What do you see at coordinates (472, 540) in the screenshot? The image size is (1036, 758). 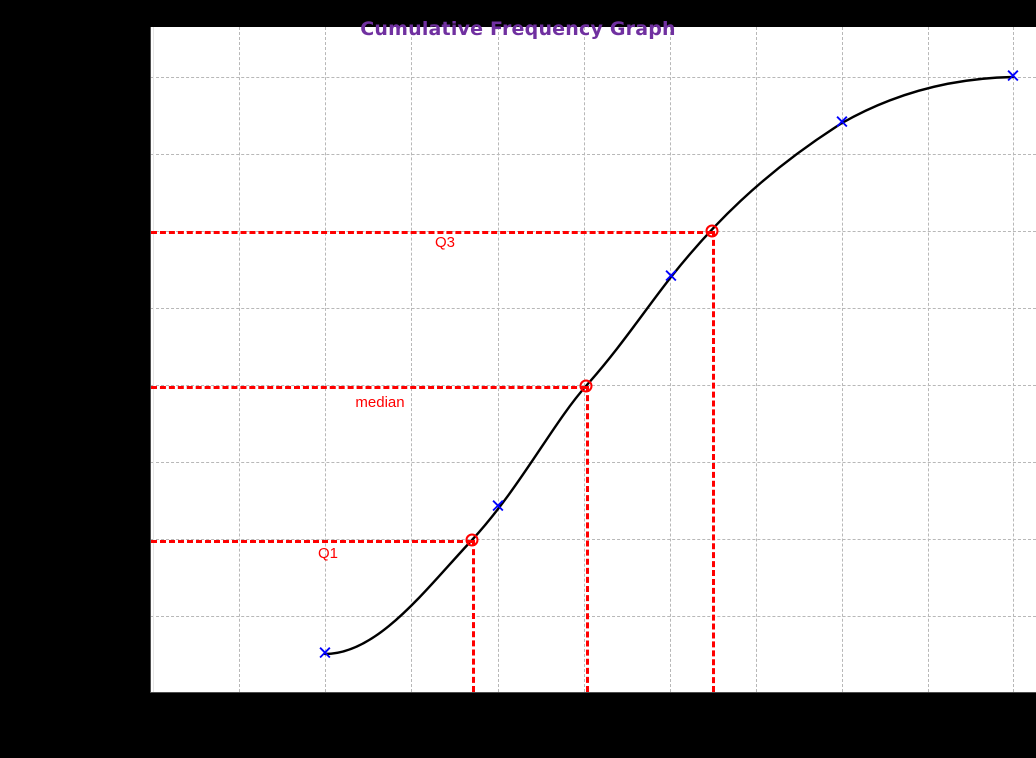 I see `q1-marker` at bounding box center [472, 540].